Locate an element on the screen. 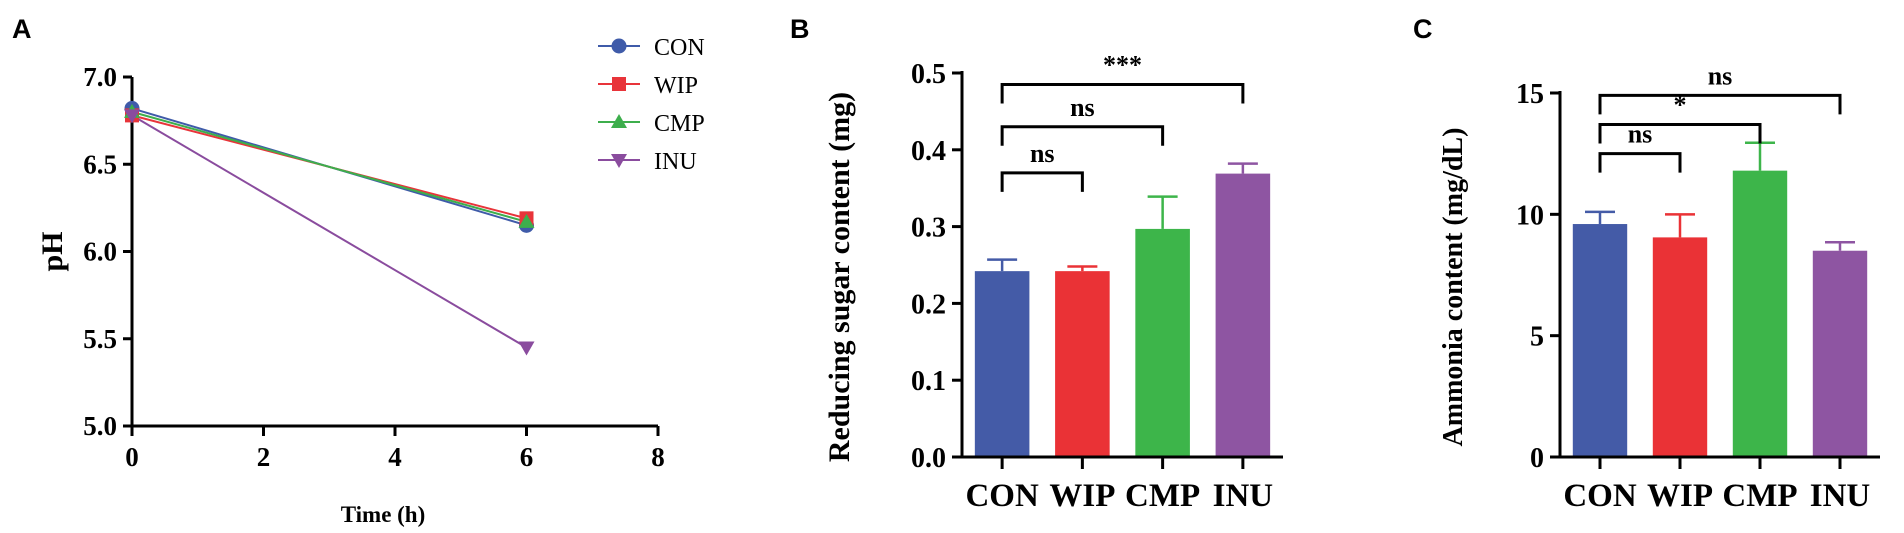 The width and height of the screenshot is (1904, 533). y-tick-label: 15 is located at coordinates (1530, 94).